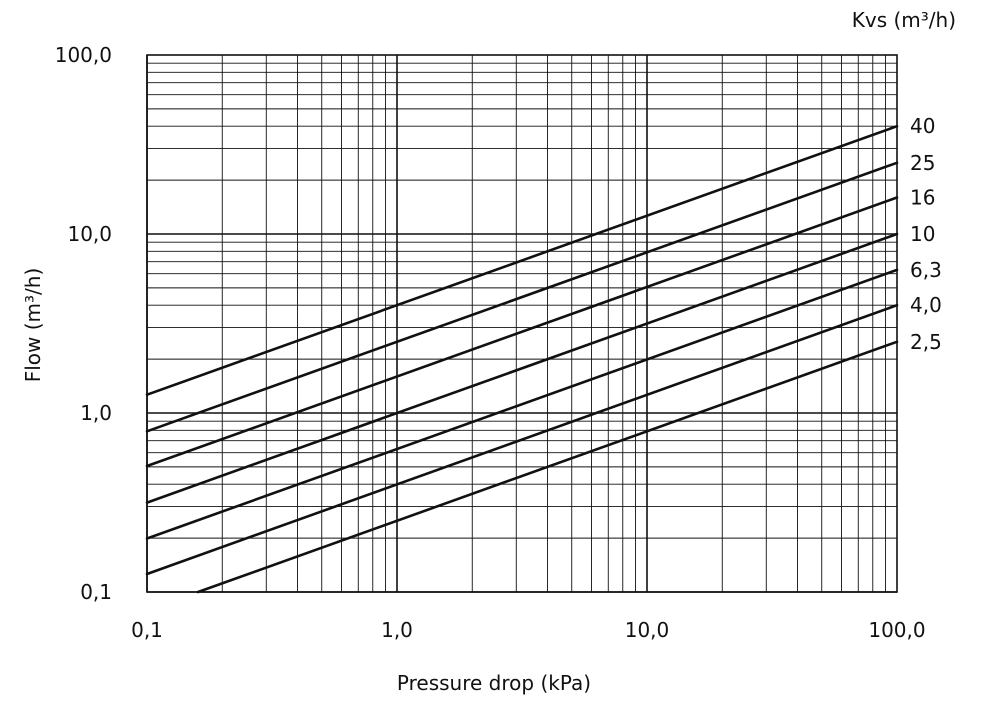 This screenshot has height=706, width=1000. What do you see at coordinates (89, 234) in the screenshot?
I see `y-tick-label: 10,0` at bounding box center [89, 234].